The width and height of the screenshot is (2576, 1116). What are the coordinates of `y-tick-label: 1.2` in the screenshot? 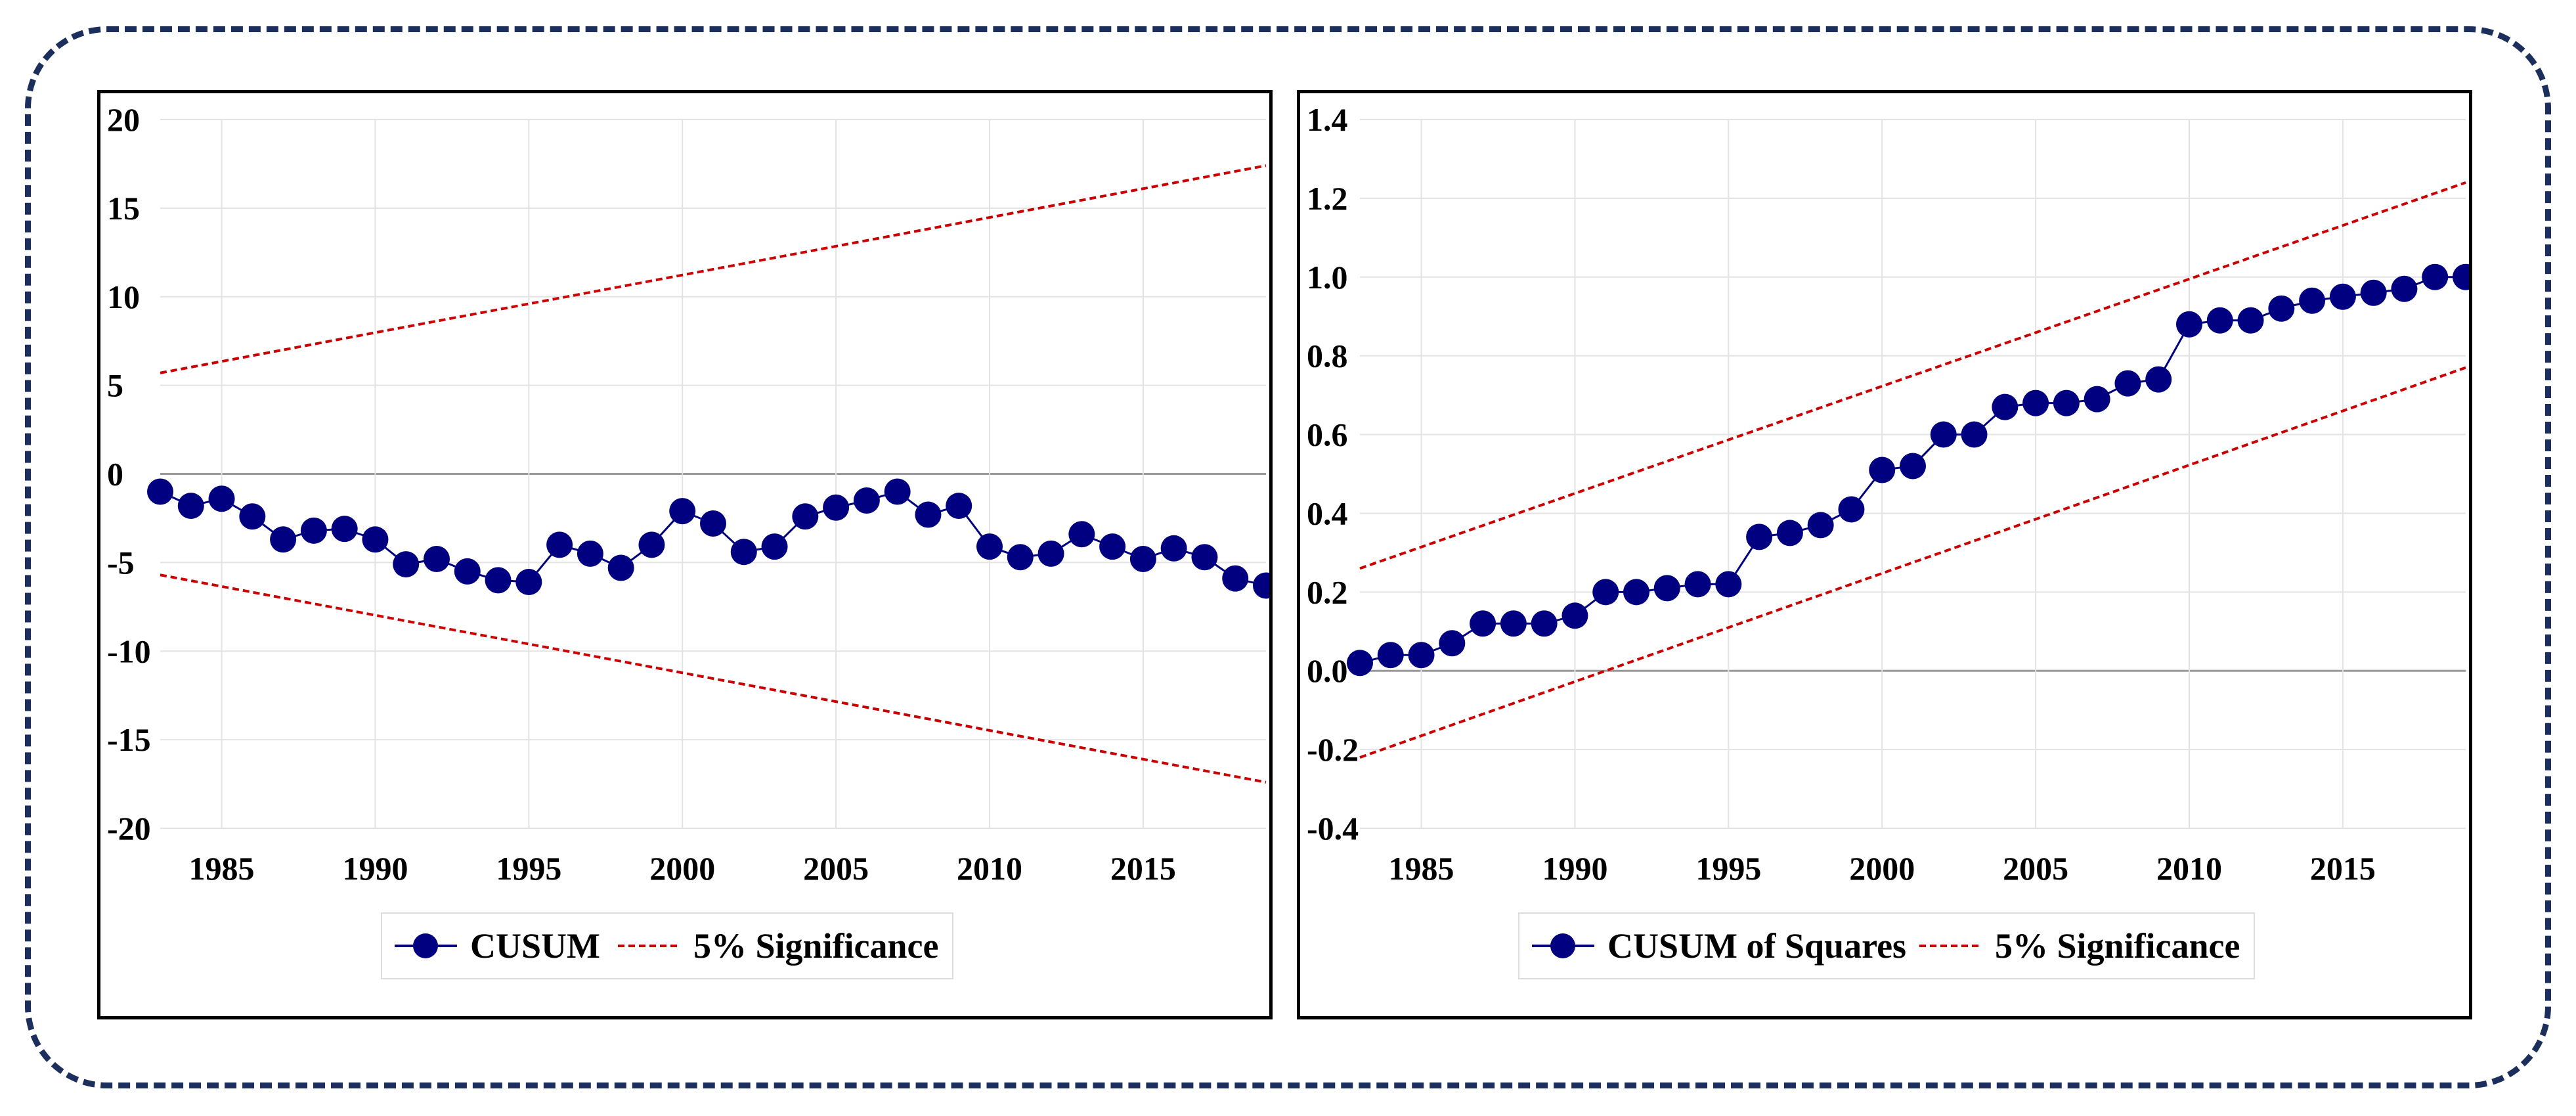 It's located at (1327, 198).